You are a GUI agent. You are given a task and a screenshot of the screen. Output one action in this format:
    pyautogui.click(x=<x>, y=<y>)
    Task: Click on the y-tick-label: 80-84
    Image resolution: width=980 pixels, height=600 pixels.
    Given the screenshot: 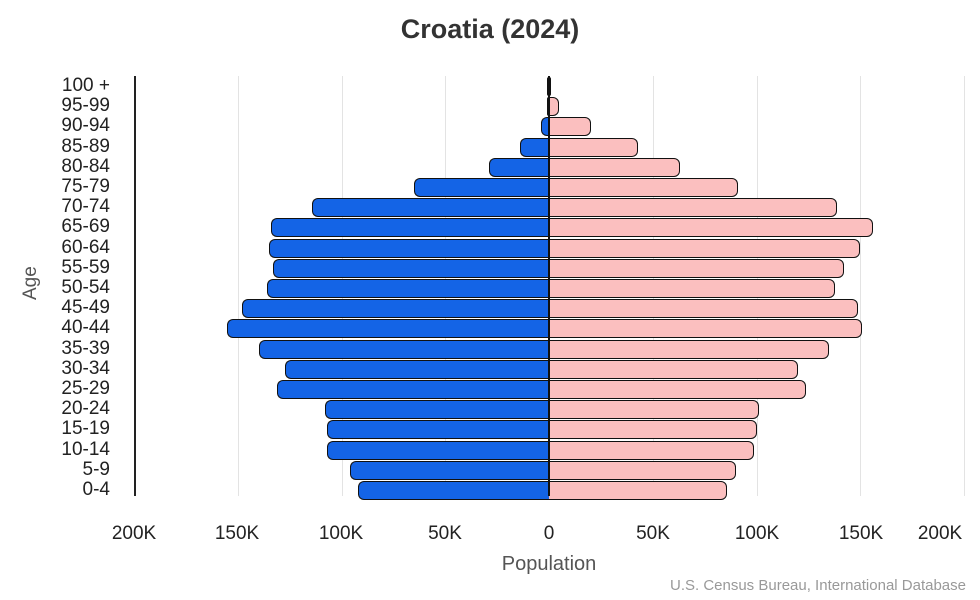 What is the action you would take?
    pyautogui.click(x=85, y=166)
    